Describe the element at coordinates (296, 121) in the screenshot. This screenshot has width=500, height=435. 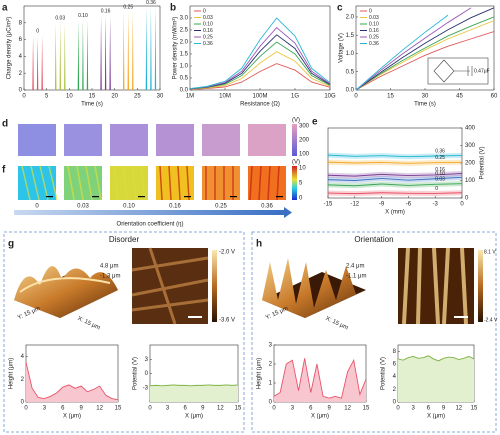
I see `colorbar-unit: (V)` at that location.